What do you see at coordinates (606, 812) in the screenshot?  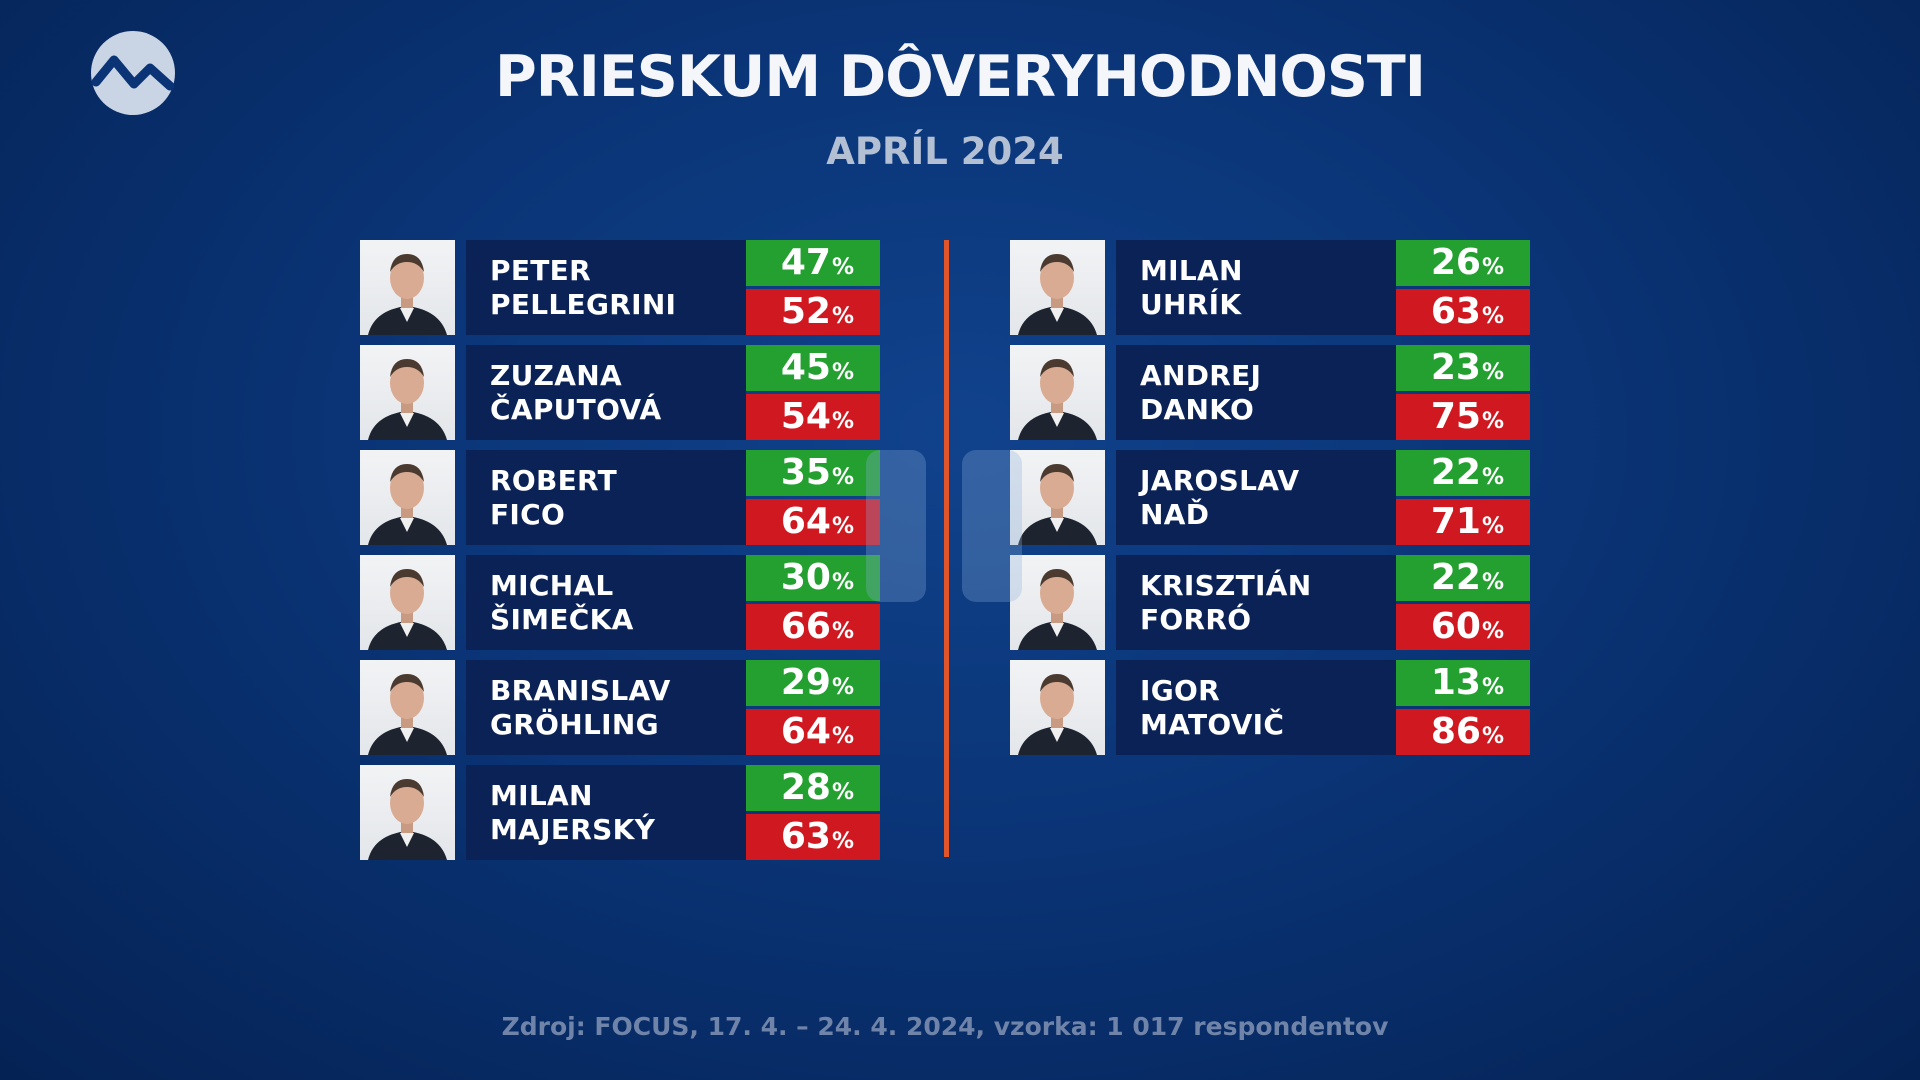 I see `candidate-name-panel: MILAN MAJERSKÝ` at bounding box center [606, 812].